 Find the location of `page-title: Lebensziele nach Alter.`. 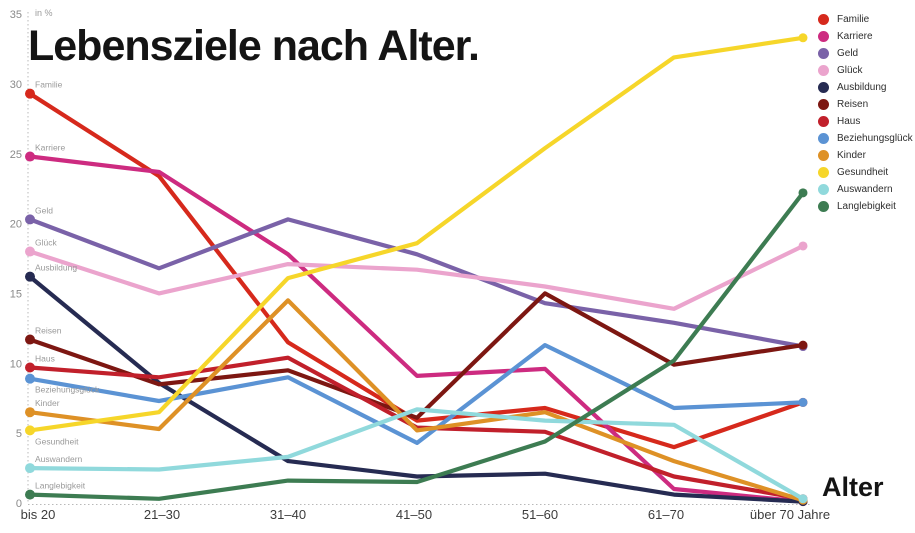

page-title: Lebensziele nach Alter. is located at coordinates (254, 46).